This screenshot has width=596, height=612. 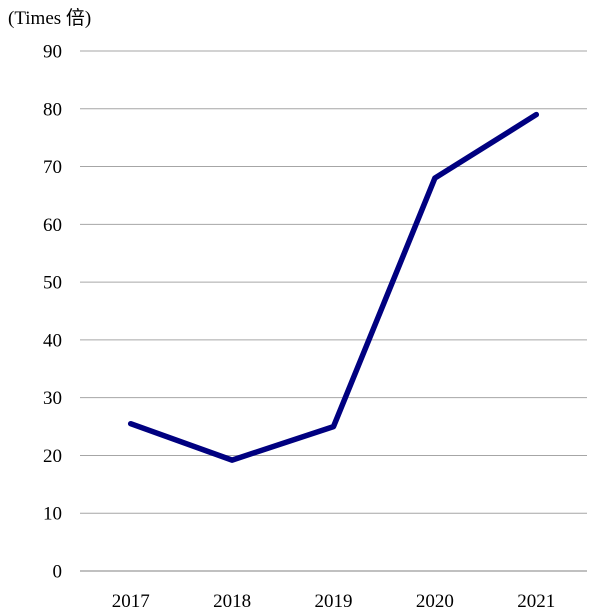 I want to click on y-tick-label-20: 20, so click(x=52, y=456).